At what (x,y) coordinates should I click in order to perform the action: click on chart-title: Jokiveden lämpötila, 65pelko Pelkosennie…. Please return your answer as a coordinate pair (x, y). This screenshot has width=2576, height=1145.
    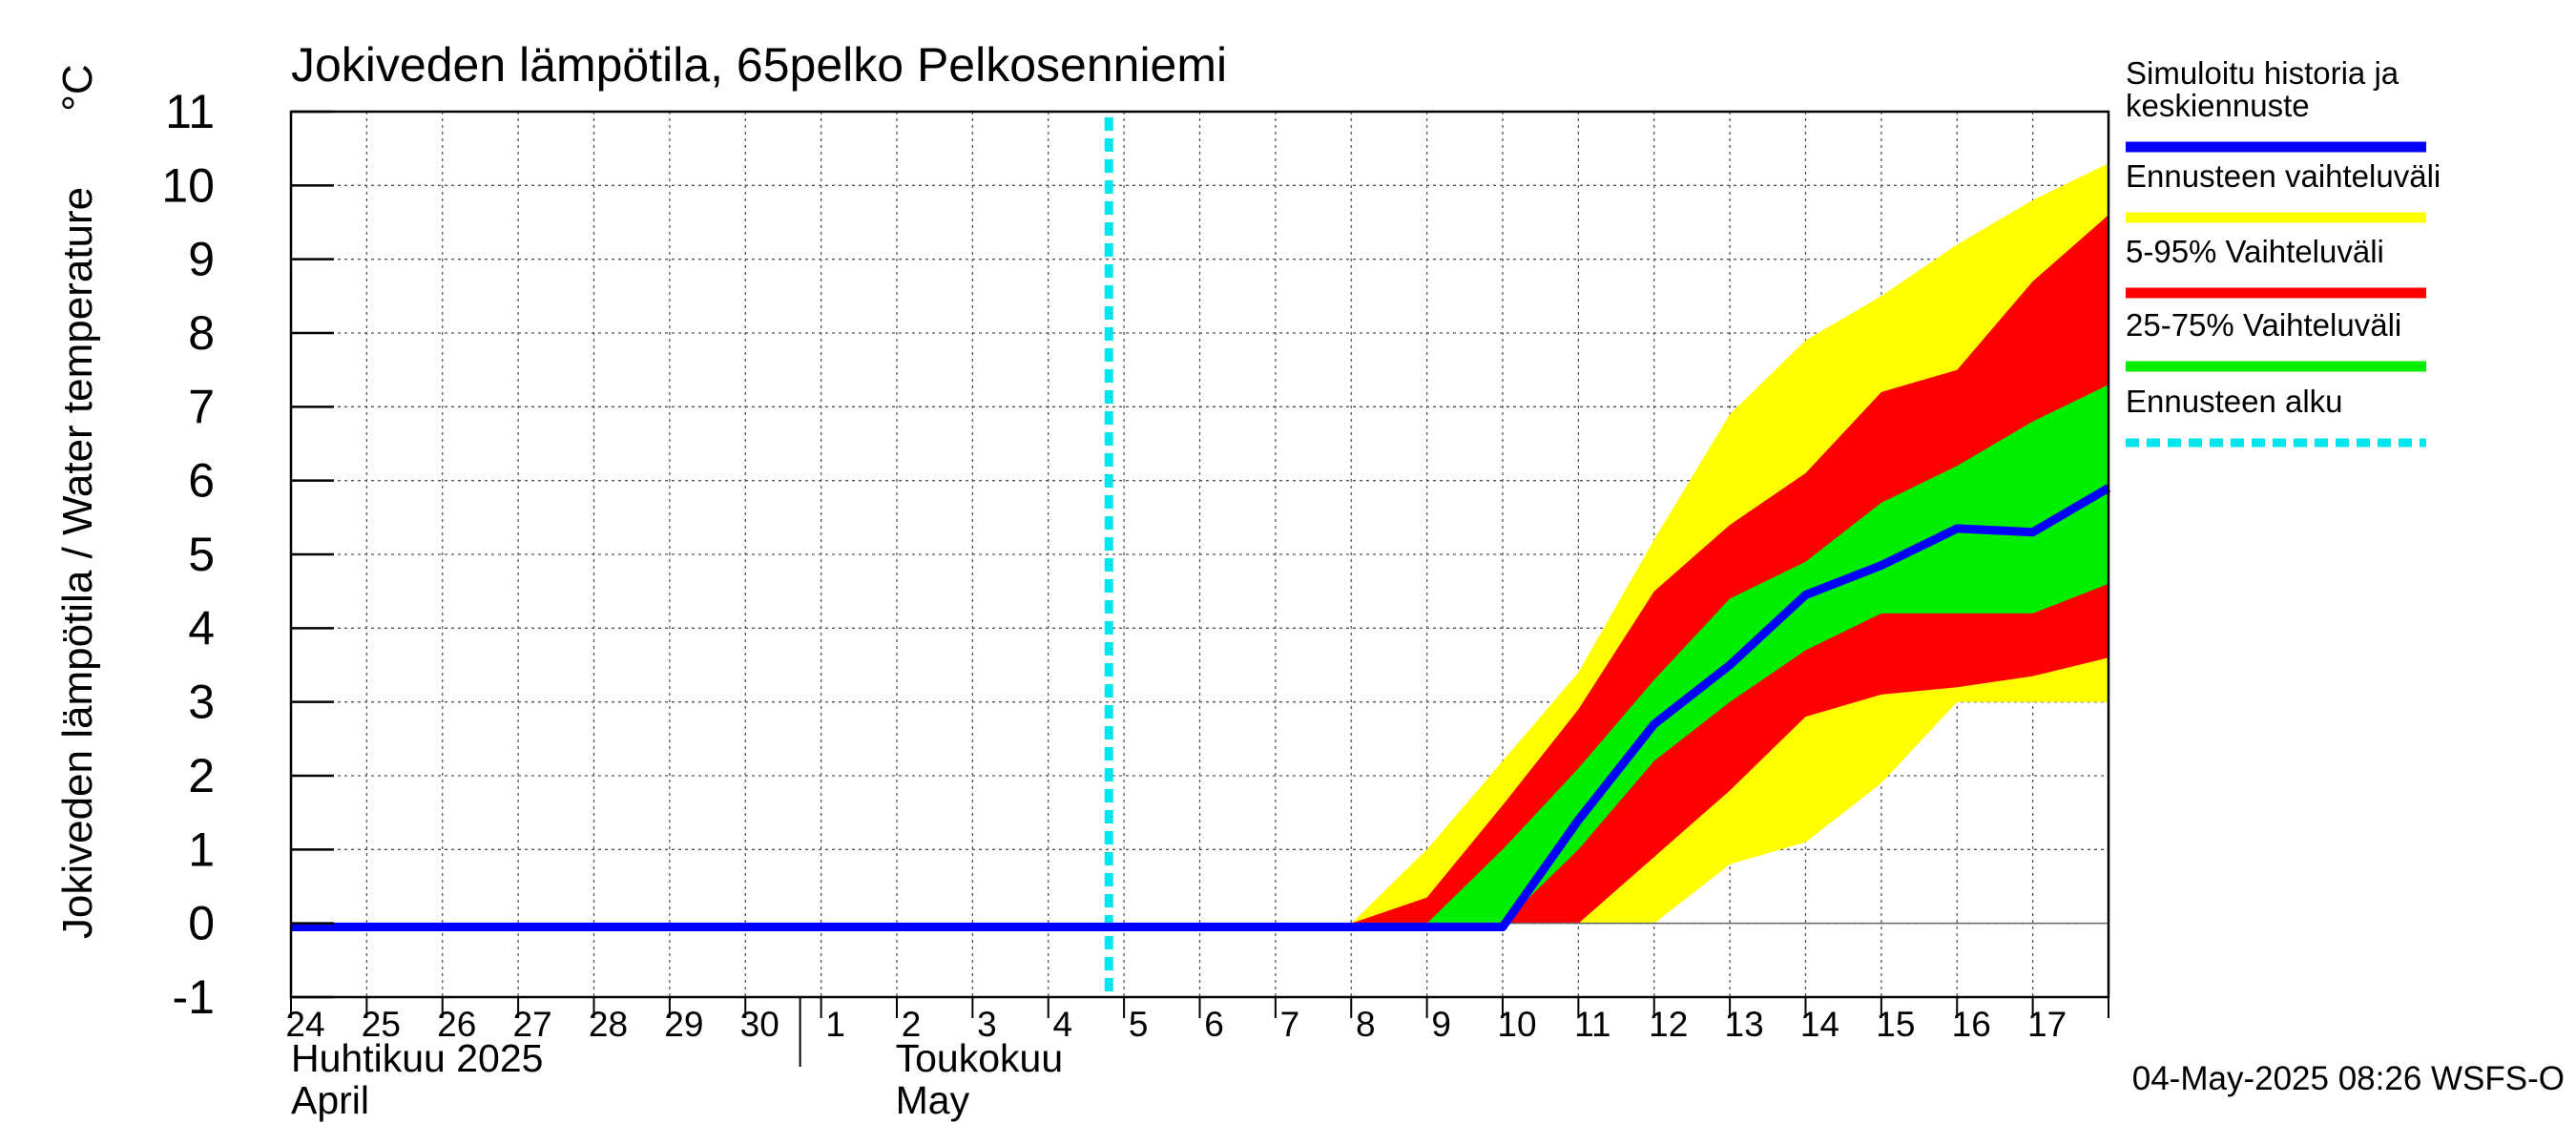
    Looking at the image, I should click on (759, 65).